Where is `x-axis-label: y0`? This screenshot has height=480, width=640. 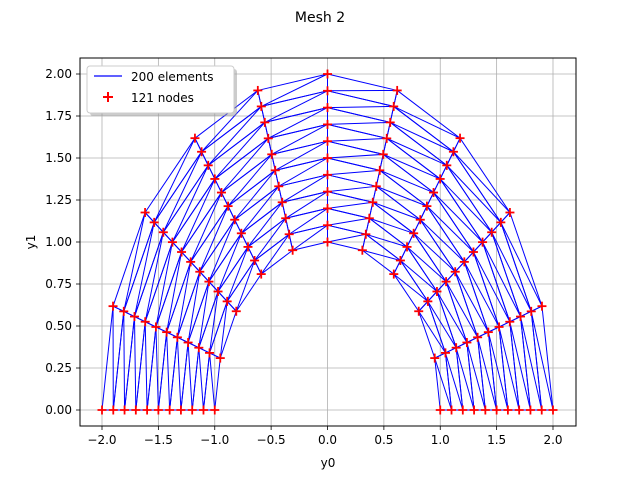 x-axis-label: y0 is located at coordinates (328, 463).